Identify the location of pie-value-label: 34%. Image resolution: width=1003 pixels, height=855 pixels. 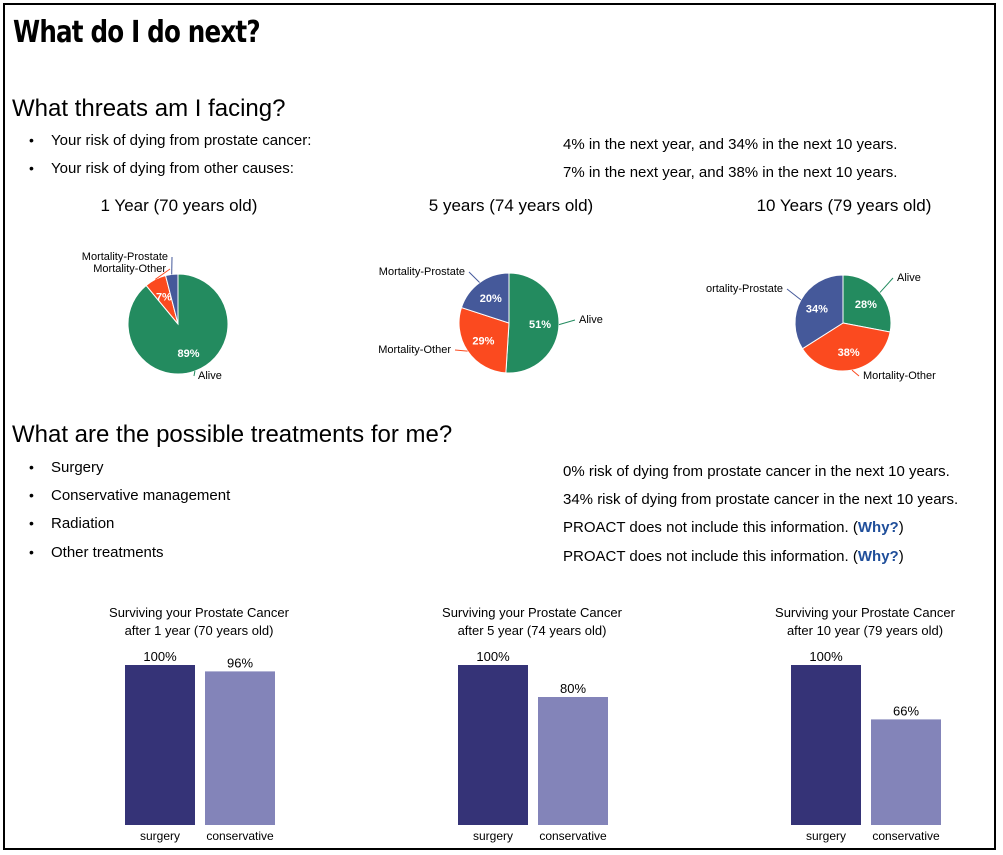
(817, 310).